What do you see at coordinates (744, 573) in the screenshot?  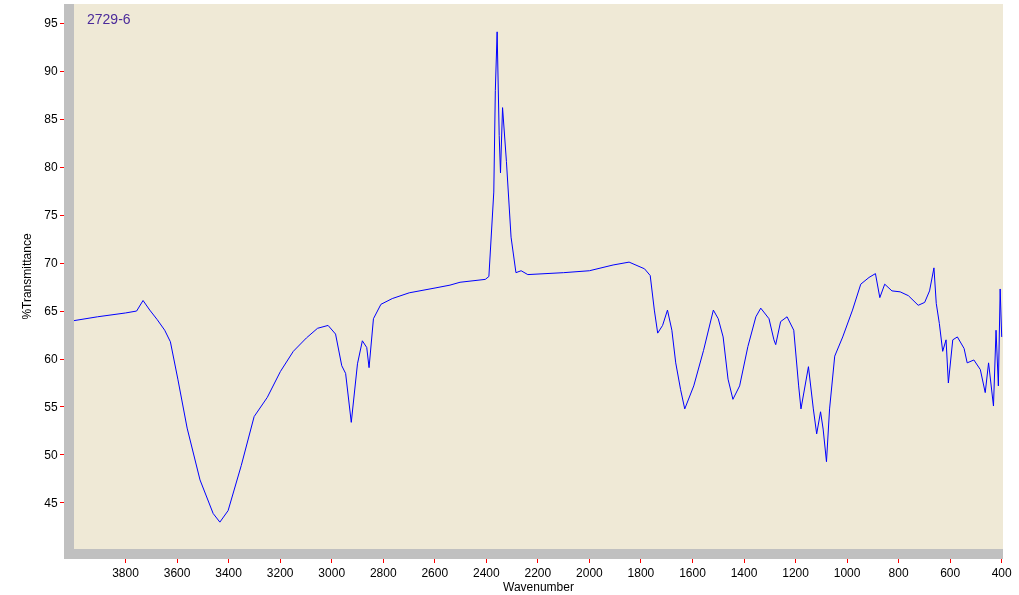 I see `x-tick-label: 1400` at bounding box center [744, 573].